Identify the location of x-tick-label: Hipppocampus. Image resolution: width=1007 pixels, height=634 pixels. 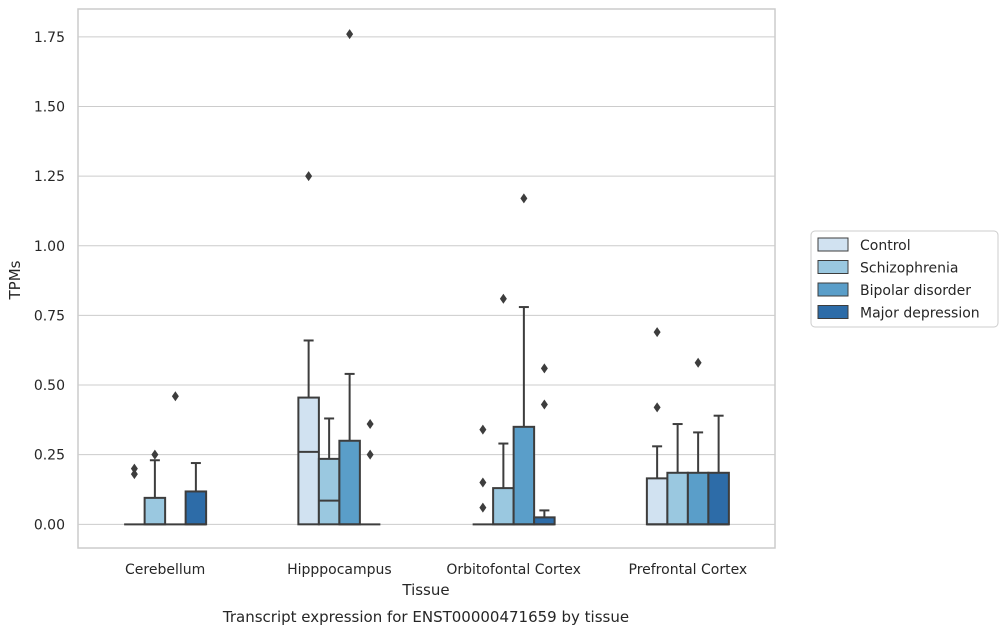
(339, 570).